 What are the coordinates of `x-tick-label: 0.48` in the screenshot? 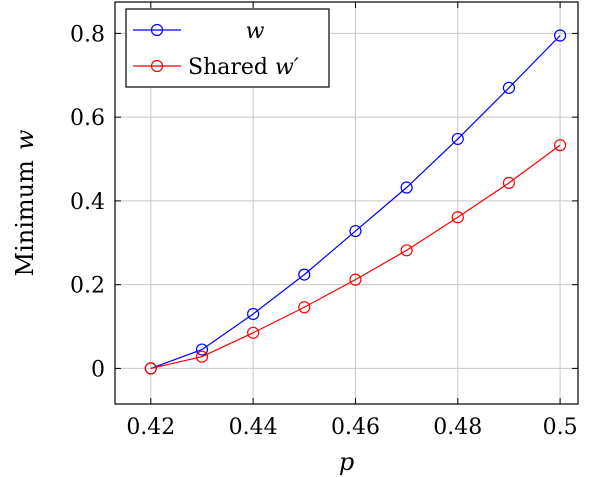 It's located at (457, 427).